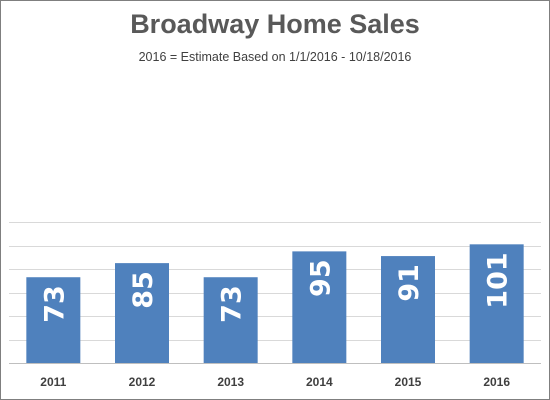  I want to click on tick-label-2011: 2011, so click(53, 382).